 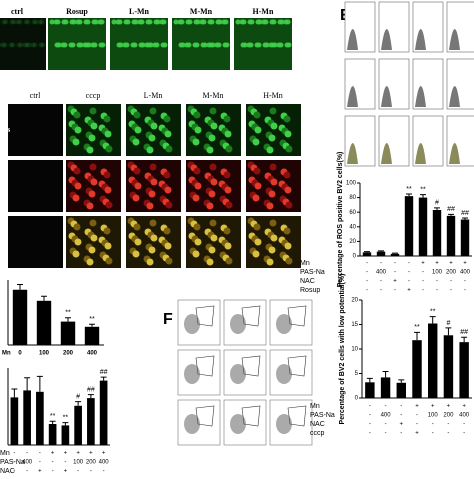 I want to click on micrograph, so click(x=35, y=186).